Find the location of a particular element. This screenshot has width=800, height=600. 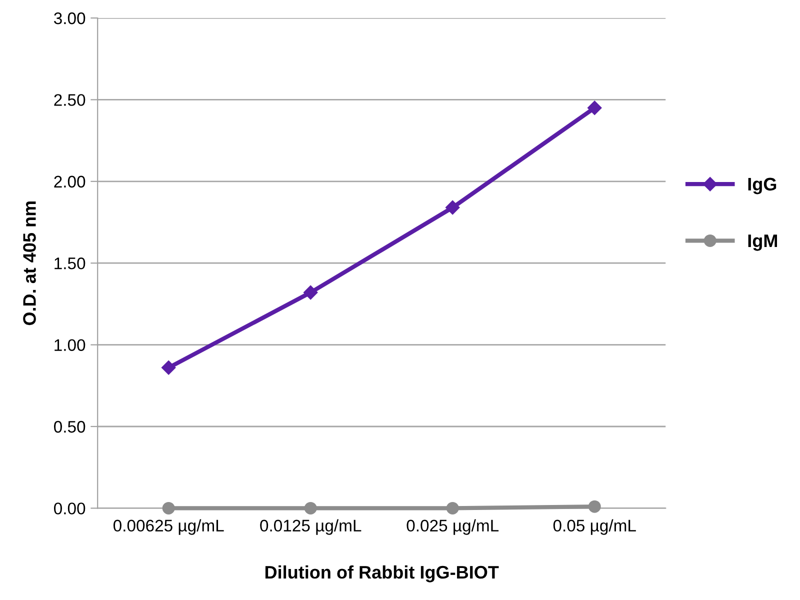

y-tick-label: 0.00 is located at coordinates (70, 508).